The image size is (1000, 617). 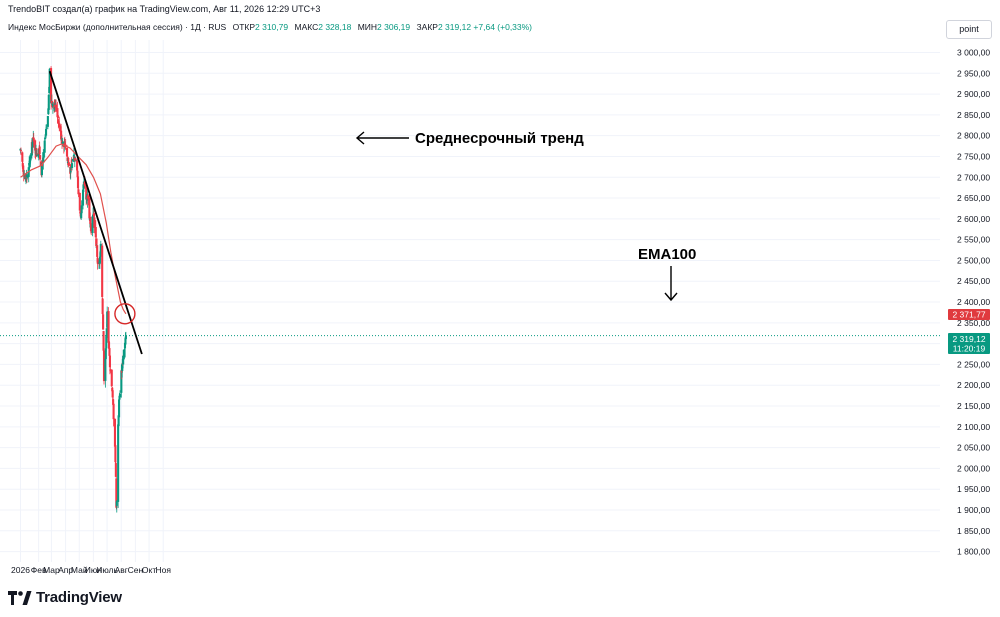 What do you see at coordinates (969, 29) in the screenshot?
I see `scale-mode-button: point` at bounding box center [969, 29].